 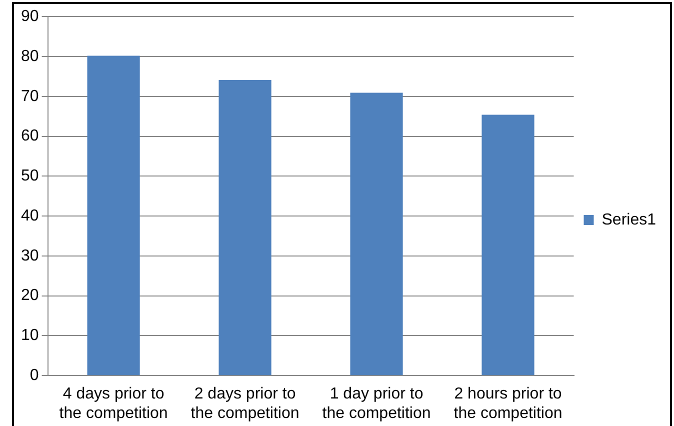 What do you see at coordinates (34, 375) in the screenshot?
I see `y-tick-label: 0` at bounding box center [34, 375].